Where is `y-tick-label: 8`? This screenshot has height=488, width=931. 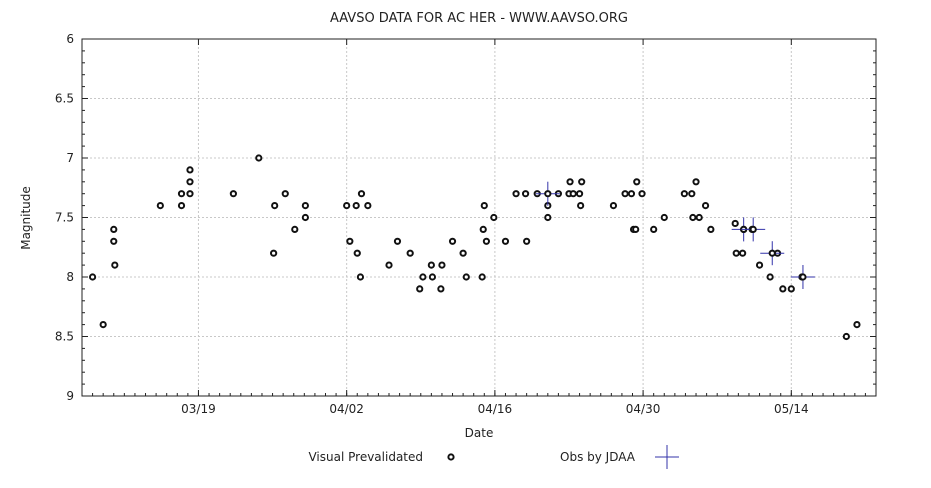
y-tick-label: 8 is located at coordinates (70, 277).